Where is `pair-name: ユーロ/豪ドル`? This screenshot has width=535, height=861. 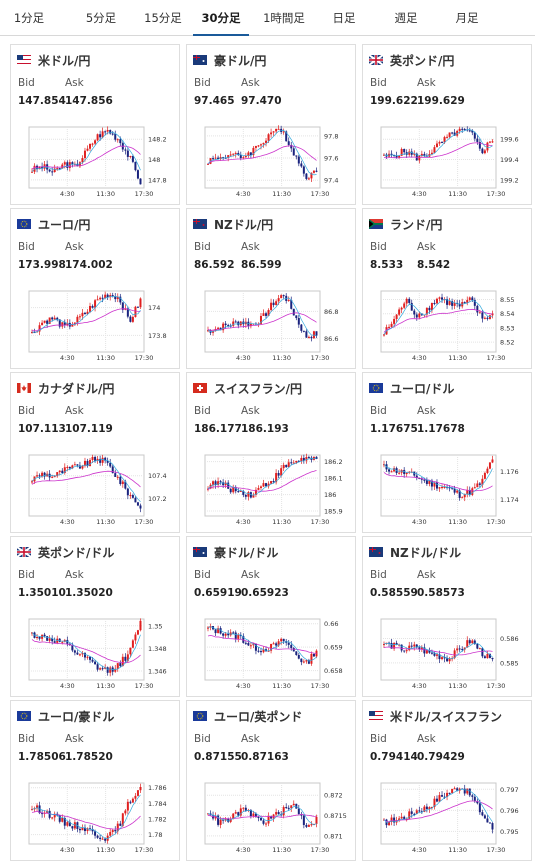 pair-name: ユーロ/豪ドル is located at coordinates (76, 716).